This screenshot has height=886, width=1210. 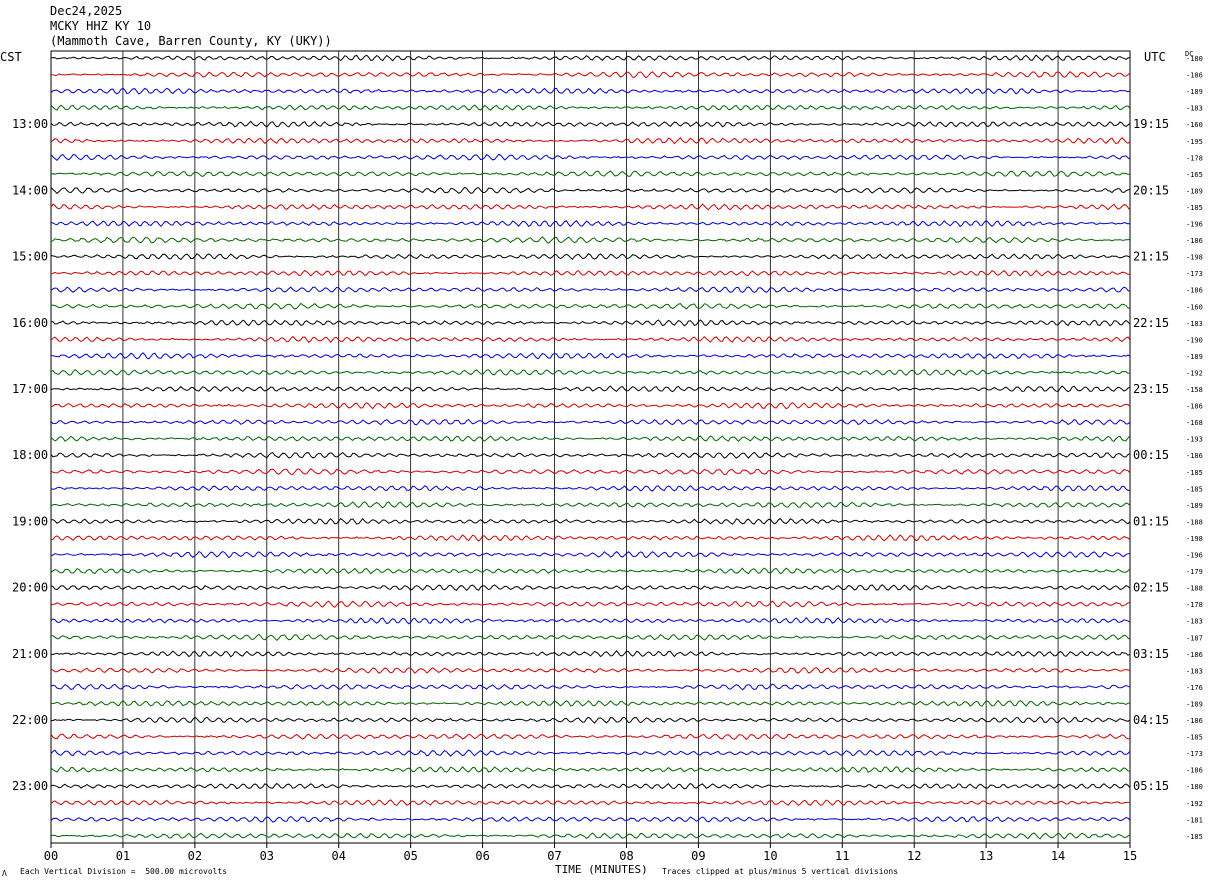 What do you see at coordinates (1155, 57) in the screenshot?
I see `right-timezone-label: UTC` at bounding box center [1155, 57].